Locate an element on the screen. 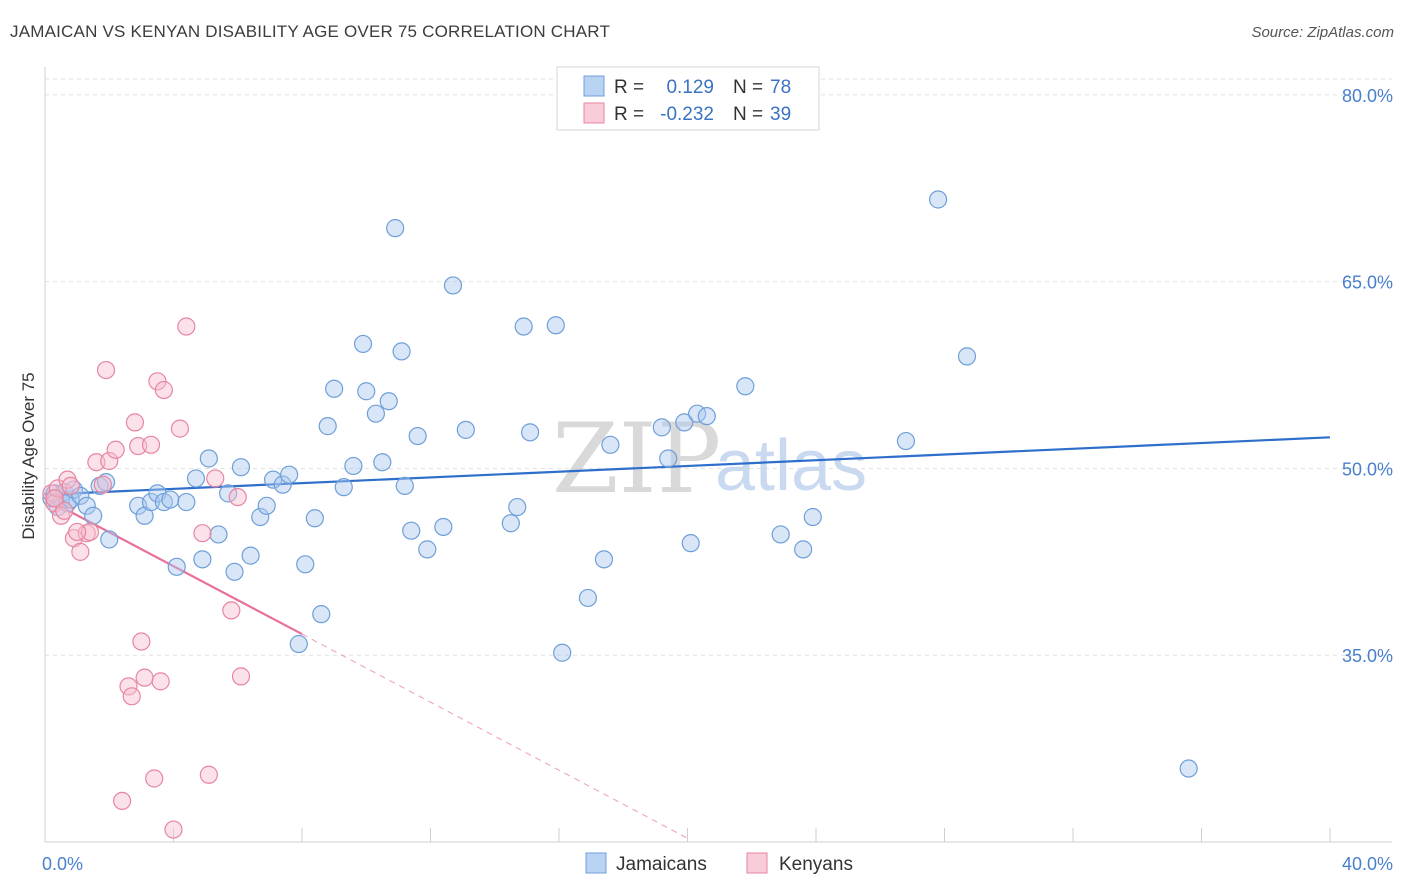 This screenshot has width=1406, height=892. legend: R = 0.129 N = 78 R = -0.232 N = 39 is located at coordinates (688, 98).